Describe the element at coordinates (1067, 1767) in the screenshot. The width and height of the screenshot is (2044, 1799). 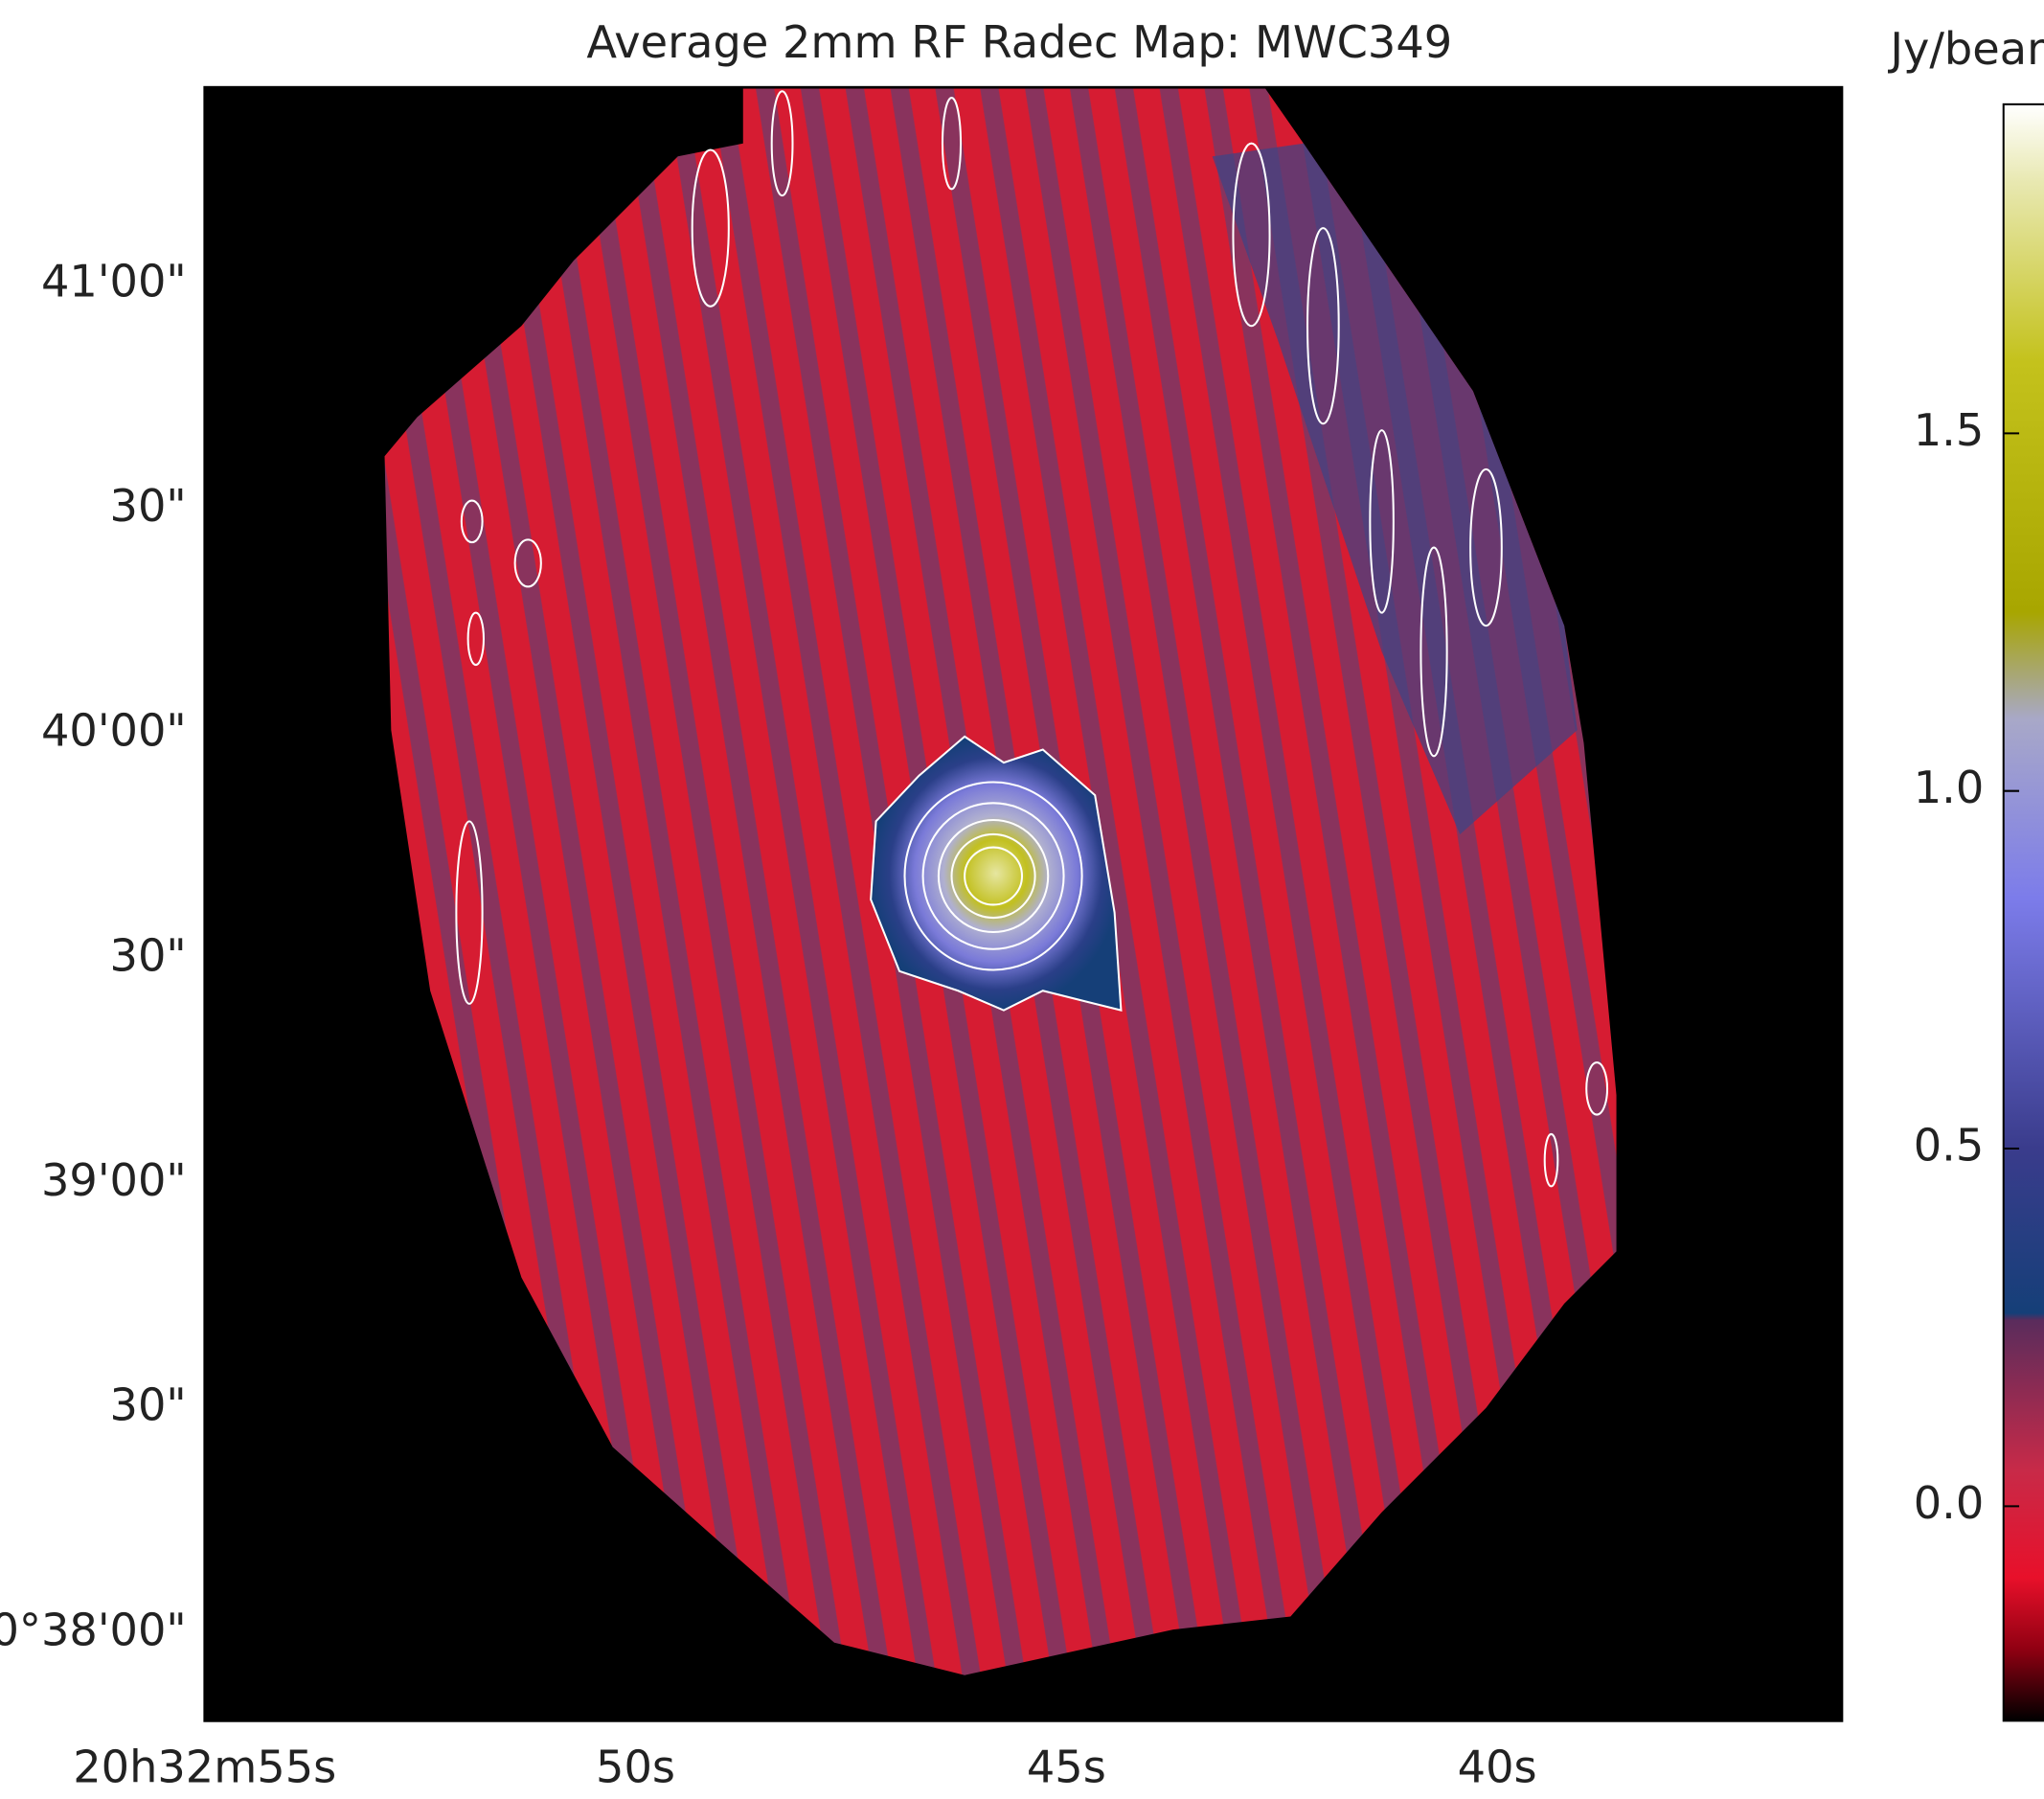
I see `x-tick-label: 45s` at that location.